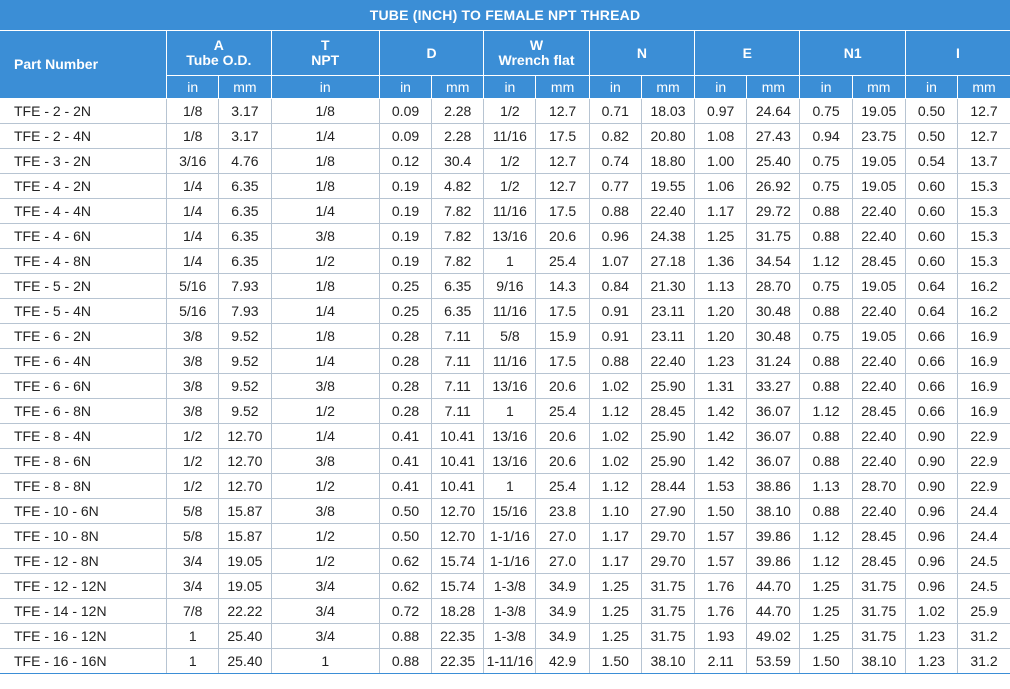 The height and width of the screenshot is (689, 1010). Describe the element at coordinates (193, 286) in the screenshot. I see `tube-od-in-cell: 5/16` at that location.